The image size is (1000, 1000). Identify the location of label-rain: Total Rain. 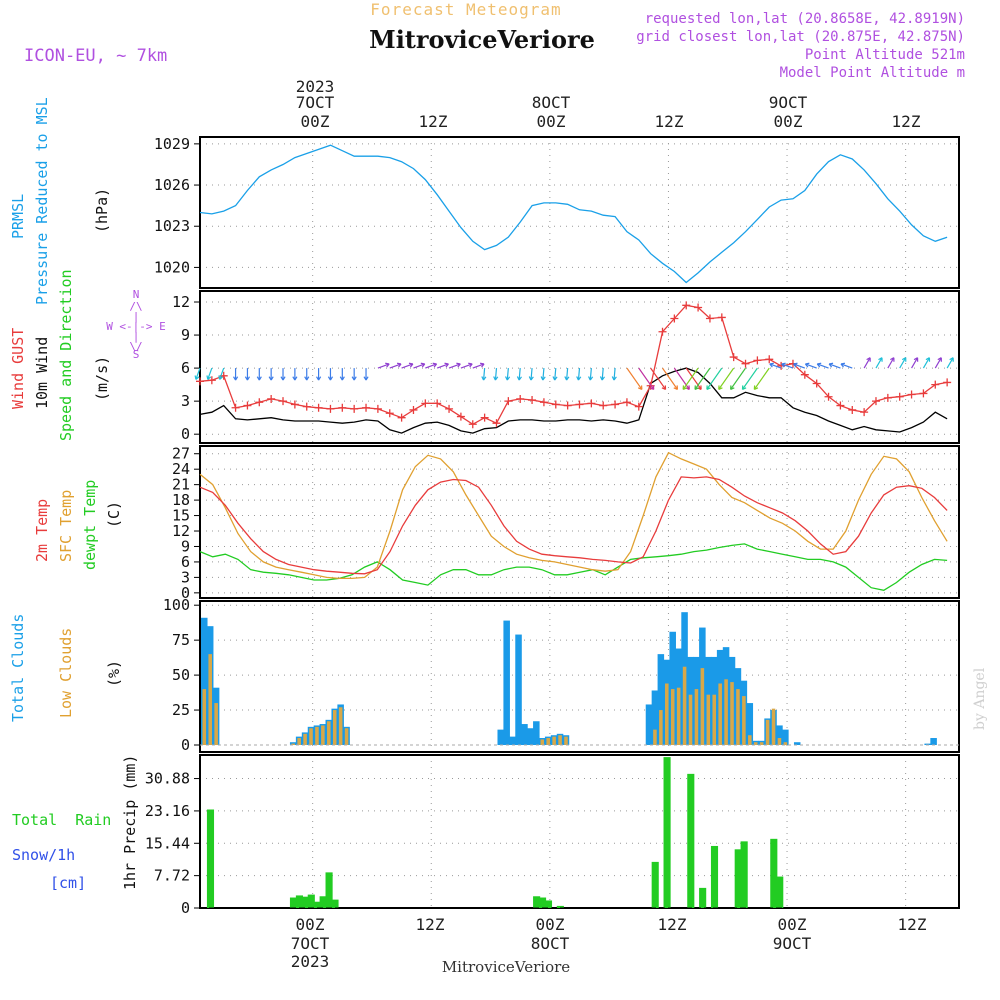
(61, 820).